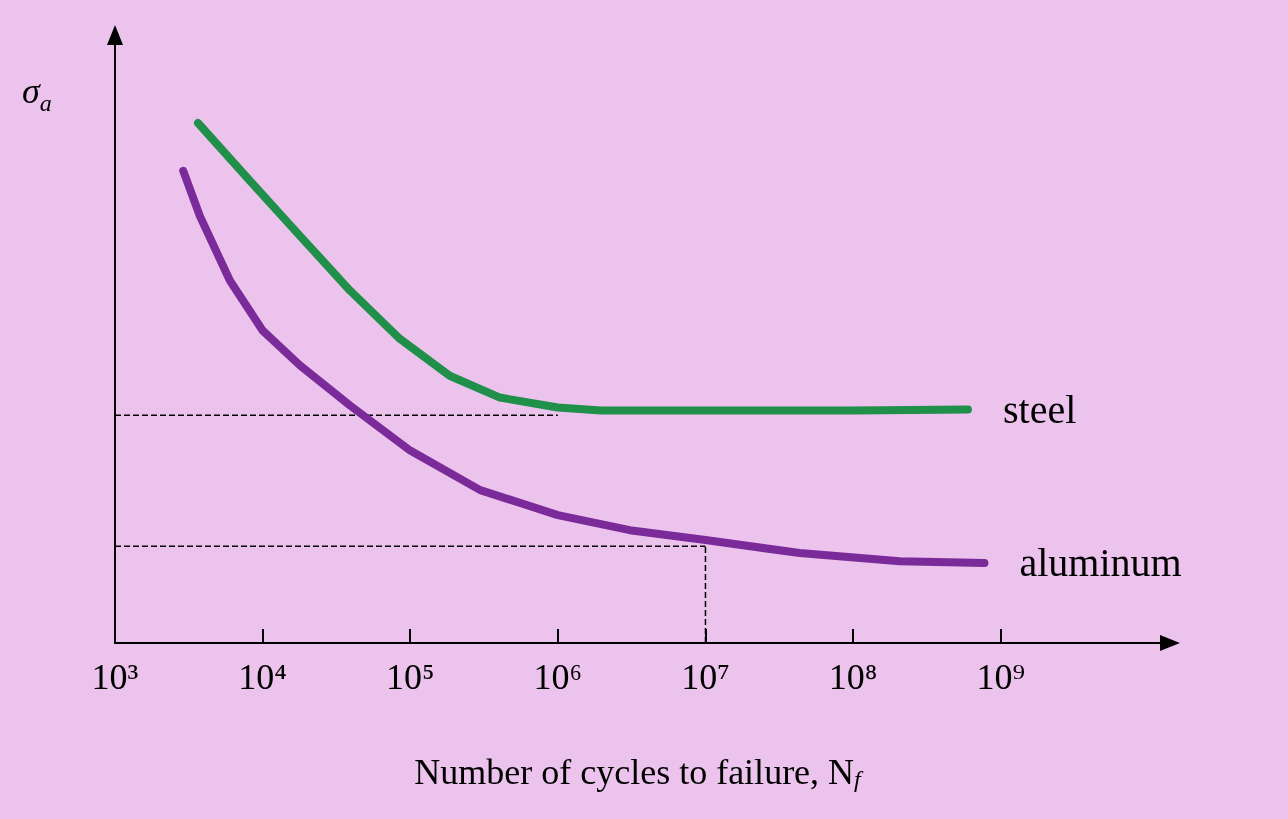 The width and height of the screenshot is (1288, 819). What do you see at coordinates (410, 677) in the screenshot?
I see `x-tick-label: 10⁵` at bounding box center [410, 677].